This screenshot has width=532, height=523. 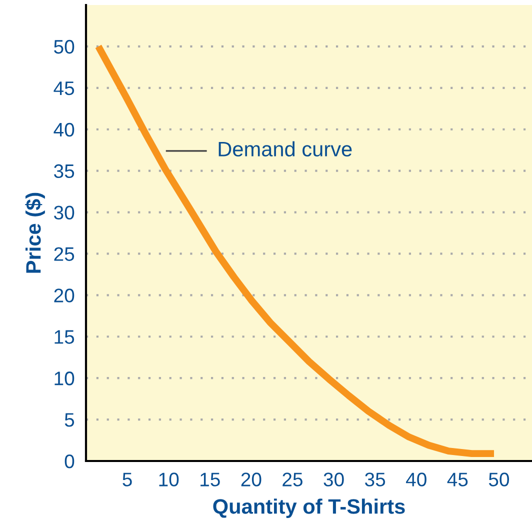 I want to click on y-tick-label: 5, so click(x=69, y=420).